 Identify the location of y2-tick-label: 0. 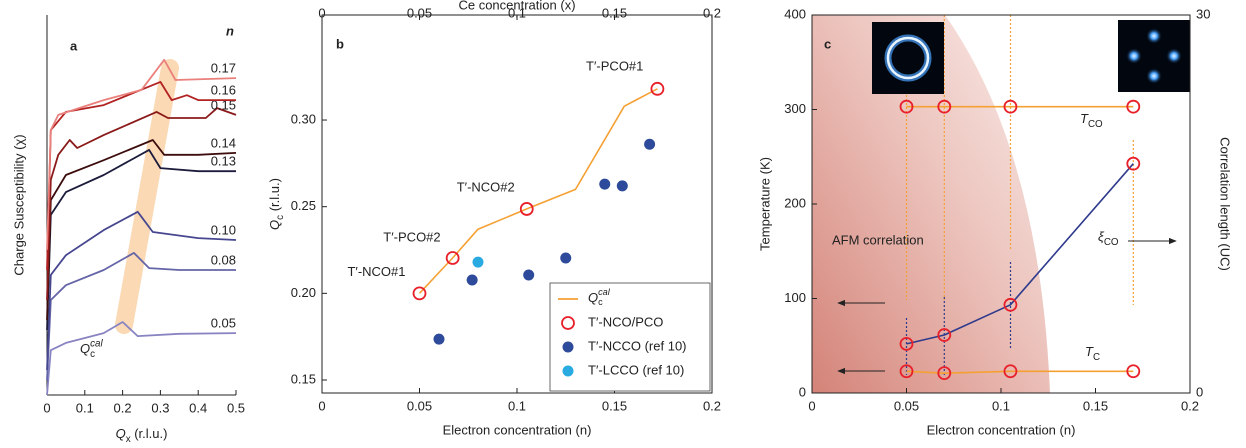
(1199, 391).